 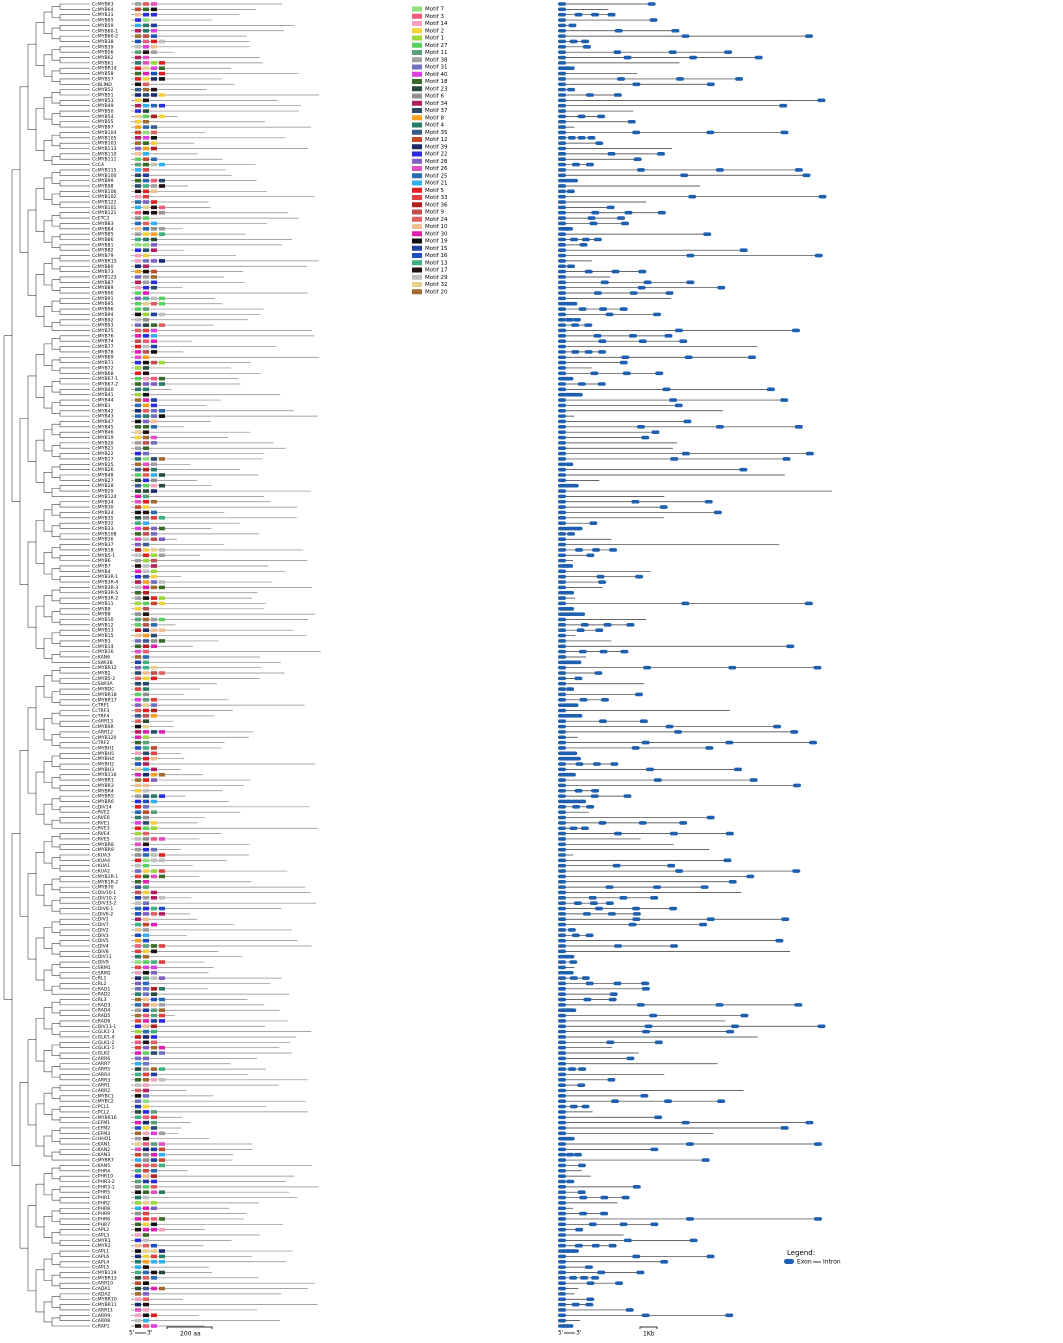 I want to click on gene-name: CcMYB108, so click(x=104, y=534).